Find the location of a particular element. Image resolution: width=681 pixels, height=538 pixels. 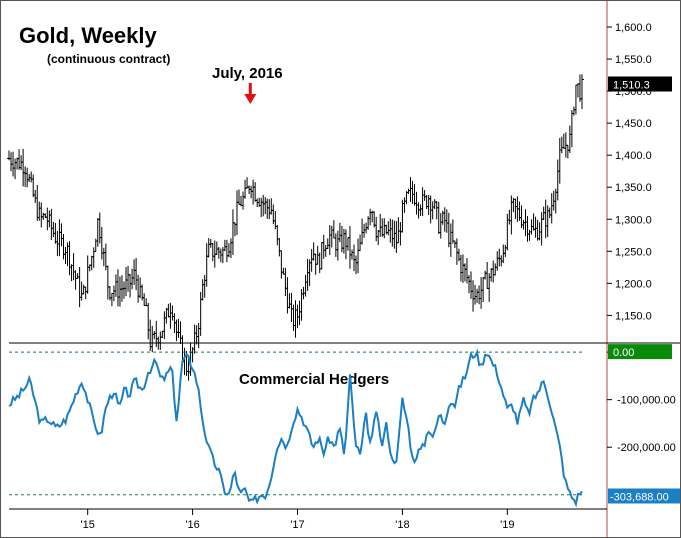

x-tick-label: '15 is located at coordinates (88, 525).